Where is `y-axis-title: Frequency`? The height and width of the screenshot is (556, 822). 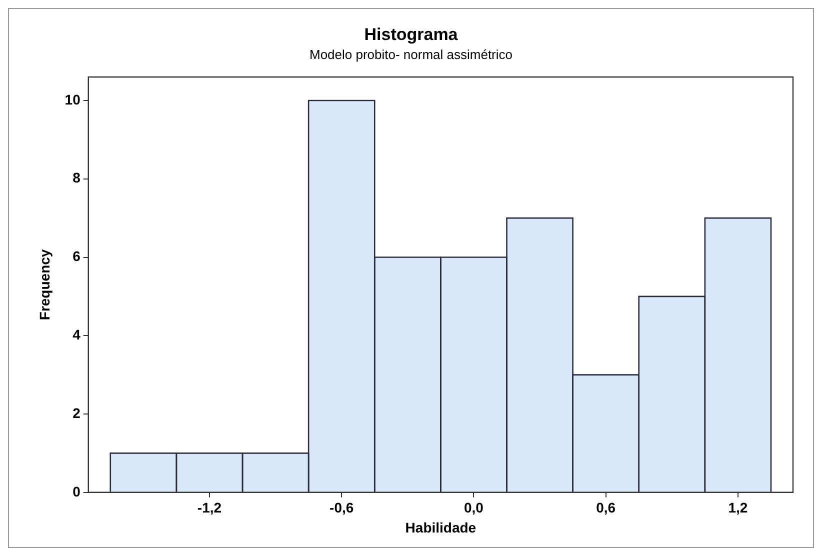
y-axis-title: Frequency is located at coordinates (44, 284).